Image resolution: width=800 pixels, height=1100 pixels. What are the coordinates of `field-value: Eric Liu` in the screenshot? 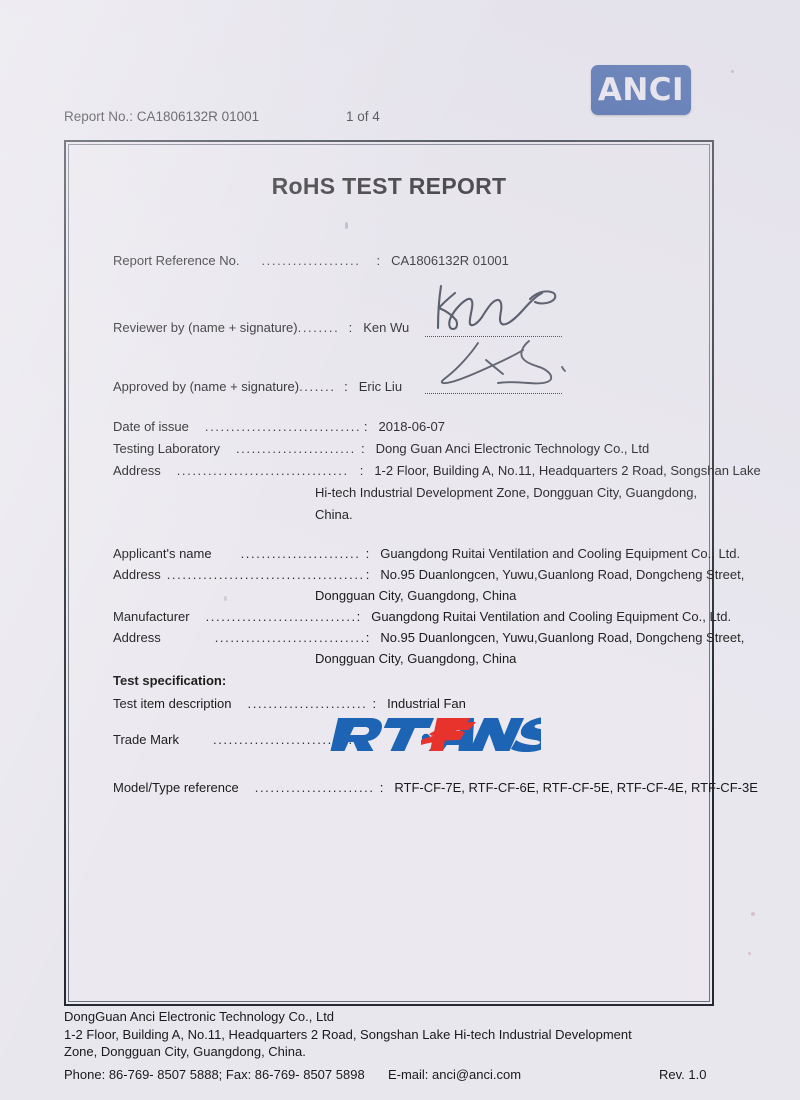 It's located at (380, 386).